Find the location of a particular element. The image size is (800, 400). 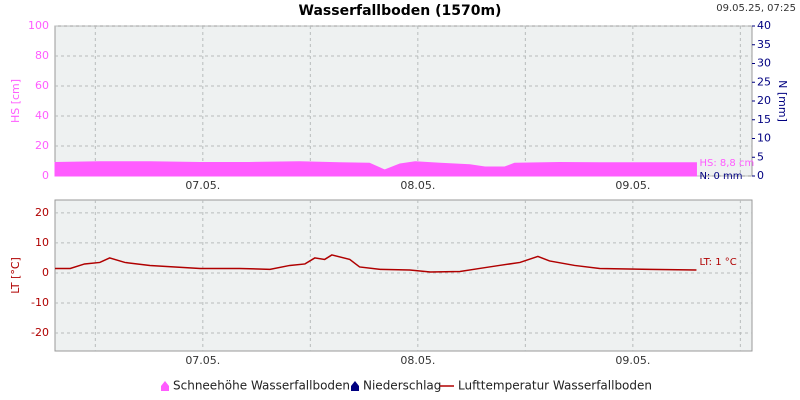

y-axis-label: LT [°C] is located at coordinates (15, 275).